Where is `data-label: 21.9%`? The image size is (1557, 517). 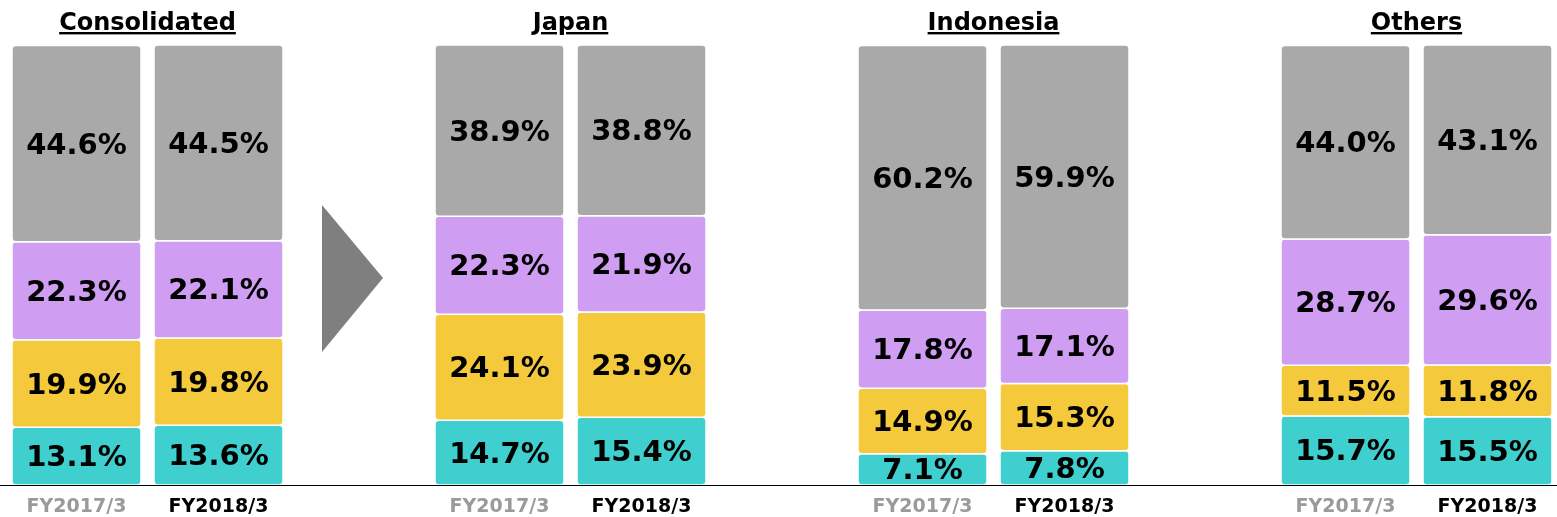
data-label: 21.9% is located at coordinates (641, 263).